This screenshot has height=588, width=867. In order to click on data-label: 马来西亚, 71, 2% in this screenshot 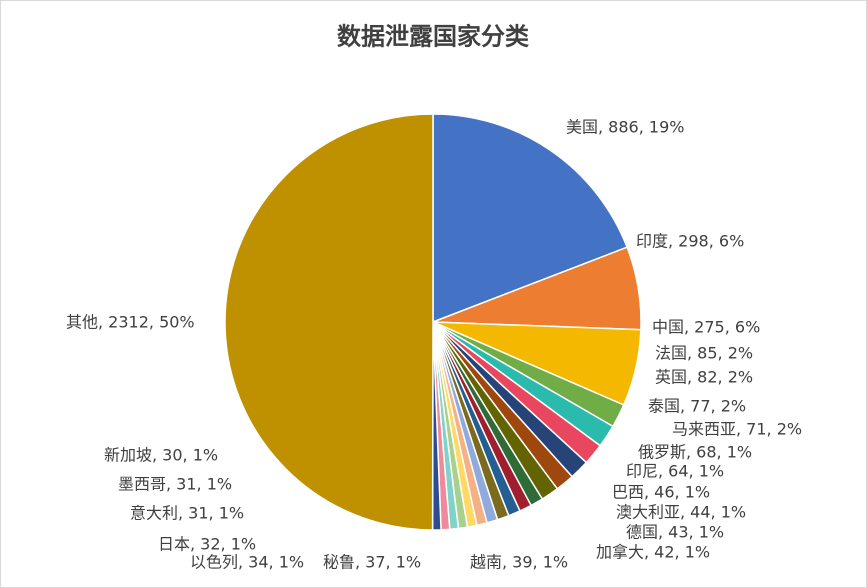, I will do `click(737, 429)`.